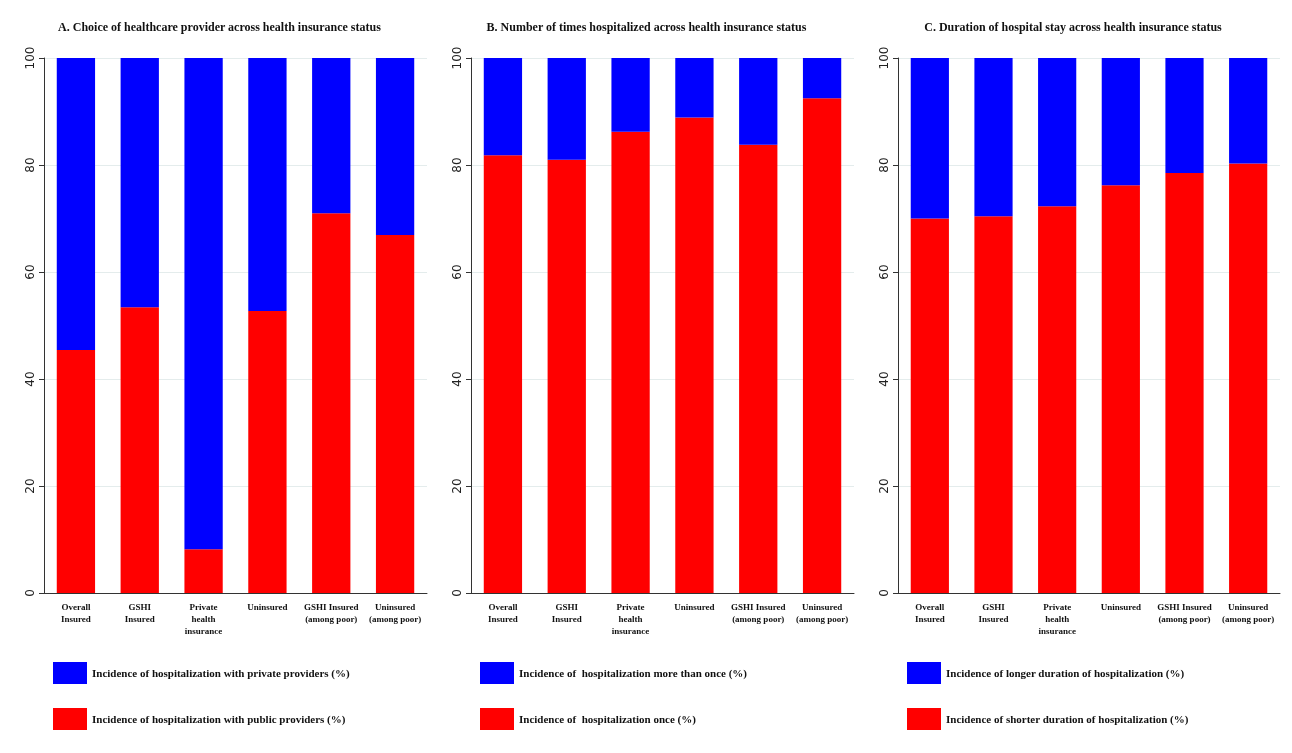 The height and width of the screenshot is (753, 1292). I want to click on chart-title: A. Choice of healthcare provider across health insurance status, so click(220, 27).